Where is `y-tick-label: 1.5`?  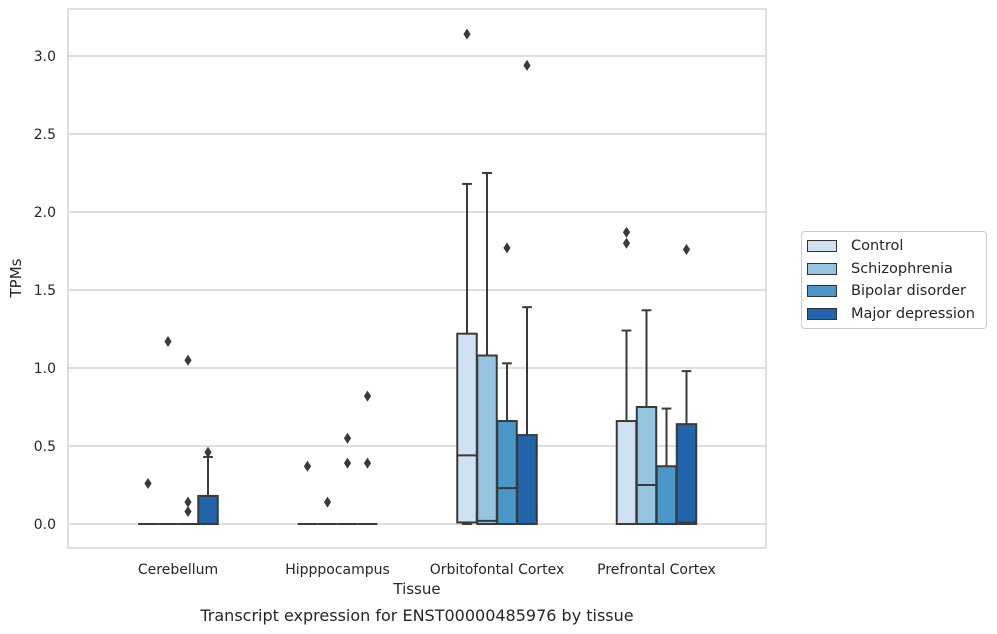 y-tick-label: 1.5 is located at coordinates (45, 291).